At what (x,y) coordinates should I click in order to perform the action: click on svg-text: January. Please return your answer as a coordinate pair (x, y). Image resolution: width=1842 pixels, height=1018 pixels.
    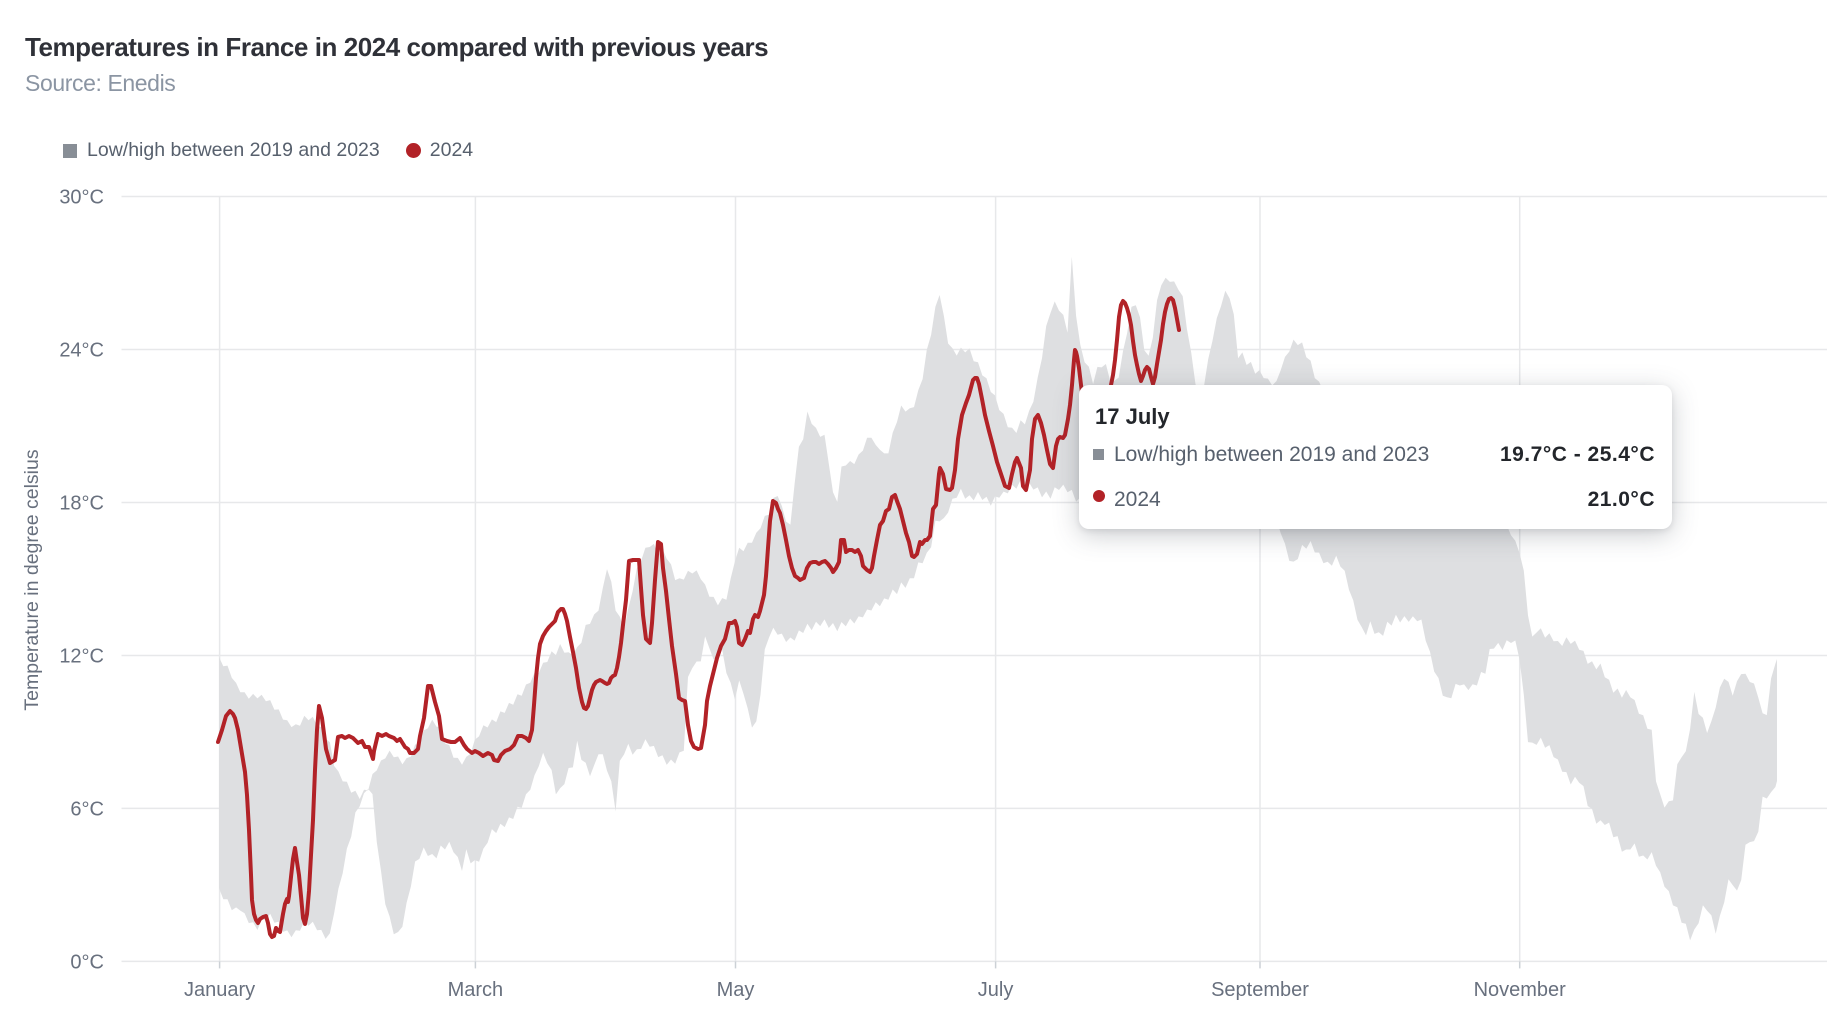
    Looking at the image, I should click on (219, 990).